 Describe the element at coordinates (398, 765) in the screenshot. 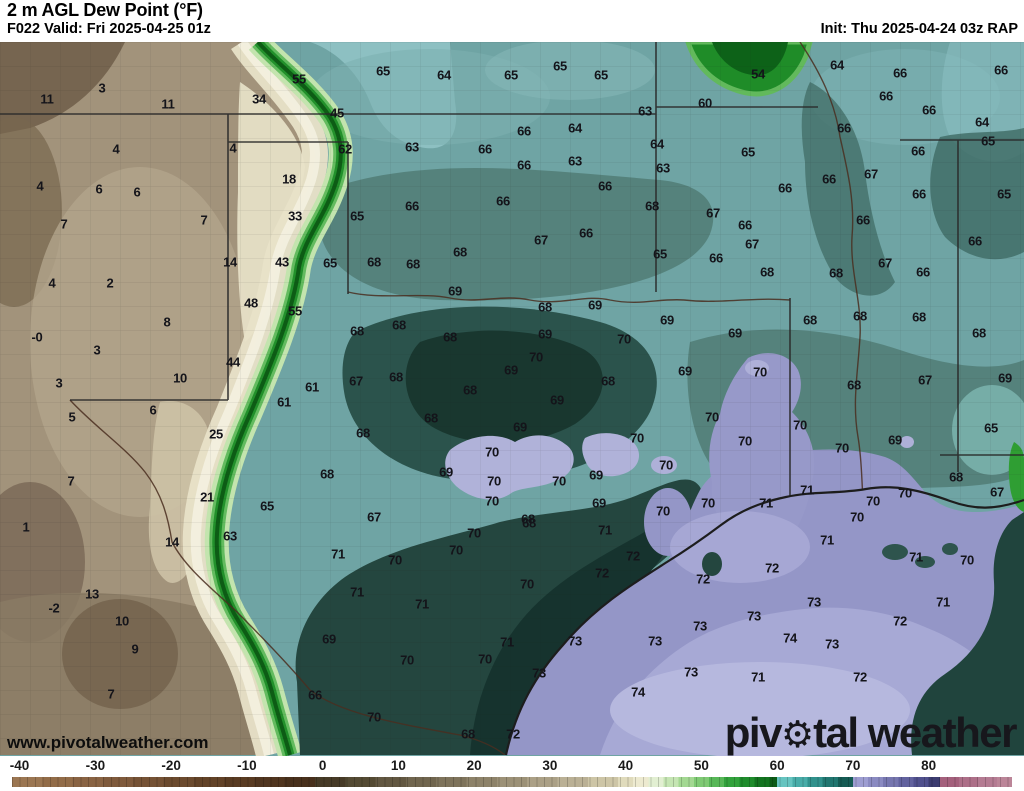

I see `colorbar-tick: 10` at that location.